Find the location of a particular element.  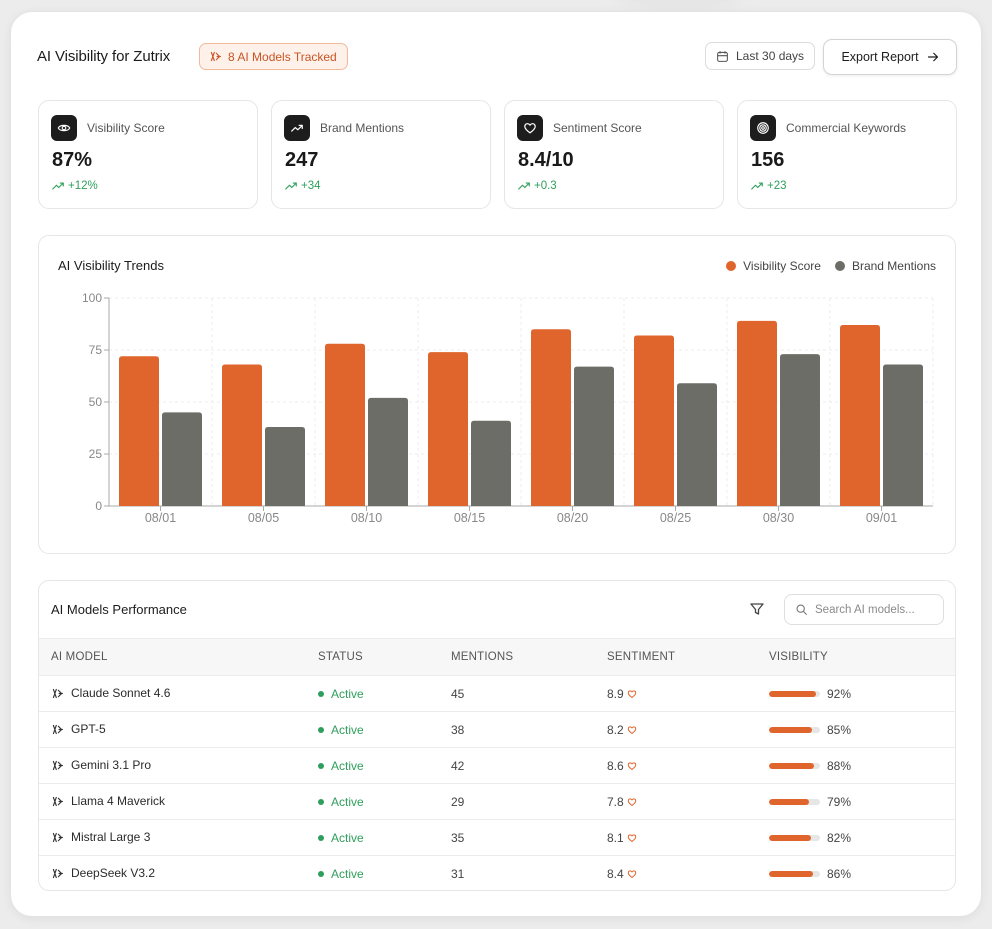

search-input is located at coordinates (875, 609).